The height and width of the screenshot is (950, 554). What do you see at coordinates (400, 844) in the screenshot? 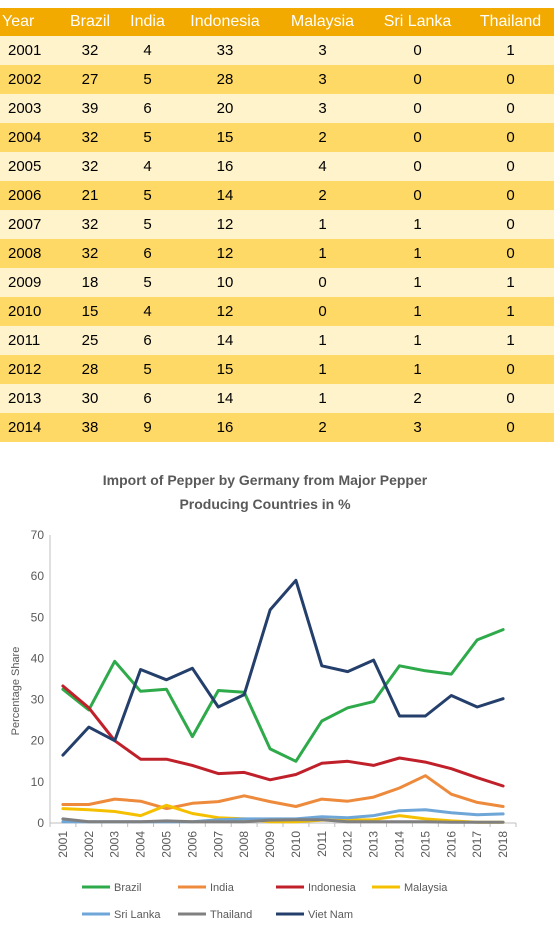
I see `x-tick-label: 2014` at bounding box center [400, 844].